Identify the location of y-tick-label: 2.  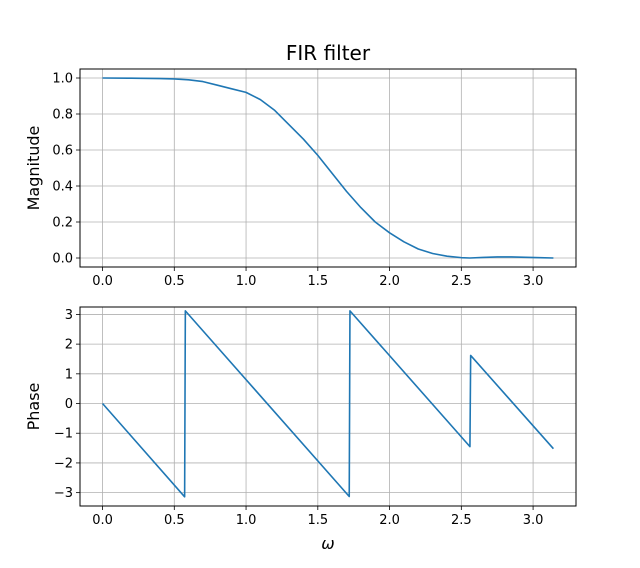
(69, 345).